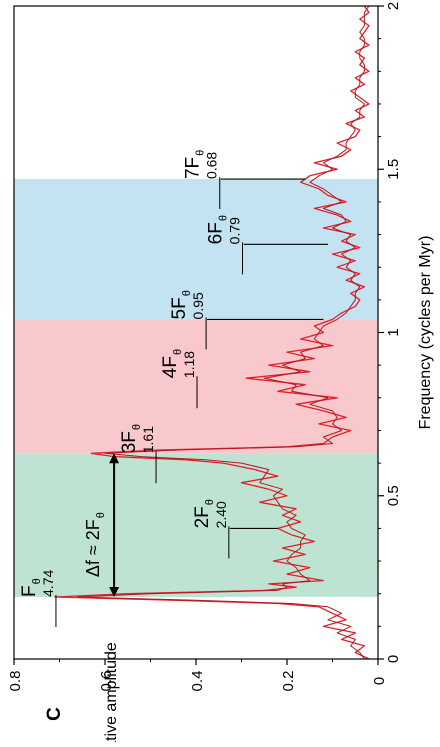 The image size is (440, 747). Describe the element at coordinates (114, 458) in the screenshot. I see `delta-f-arrowhead-high` at that location.